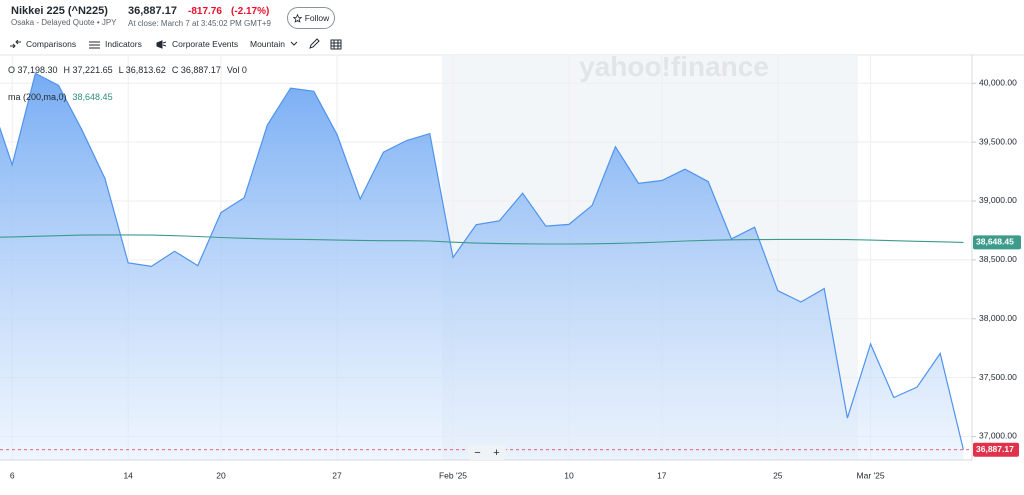 The image size is (1024, 495). Describe the element at coordinates (205, 44) in the screenshot. I see `toolbar-label: Corporate Events` at that location.